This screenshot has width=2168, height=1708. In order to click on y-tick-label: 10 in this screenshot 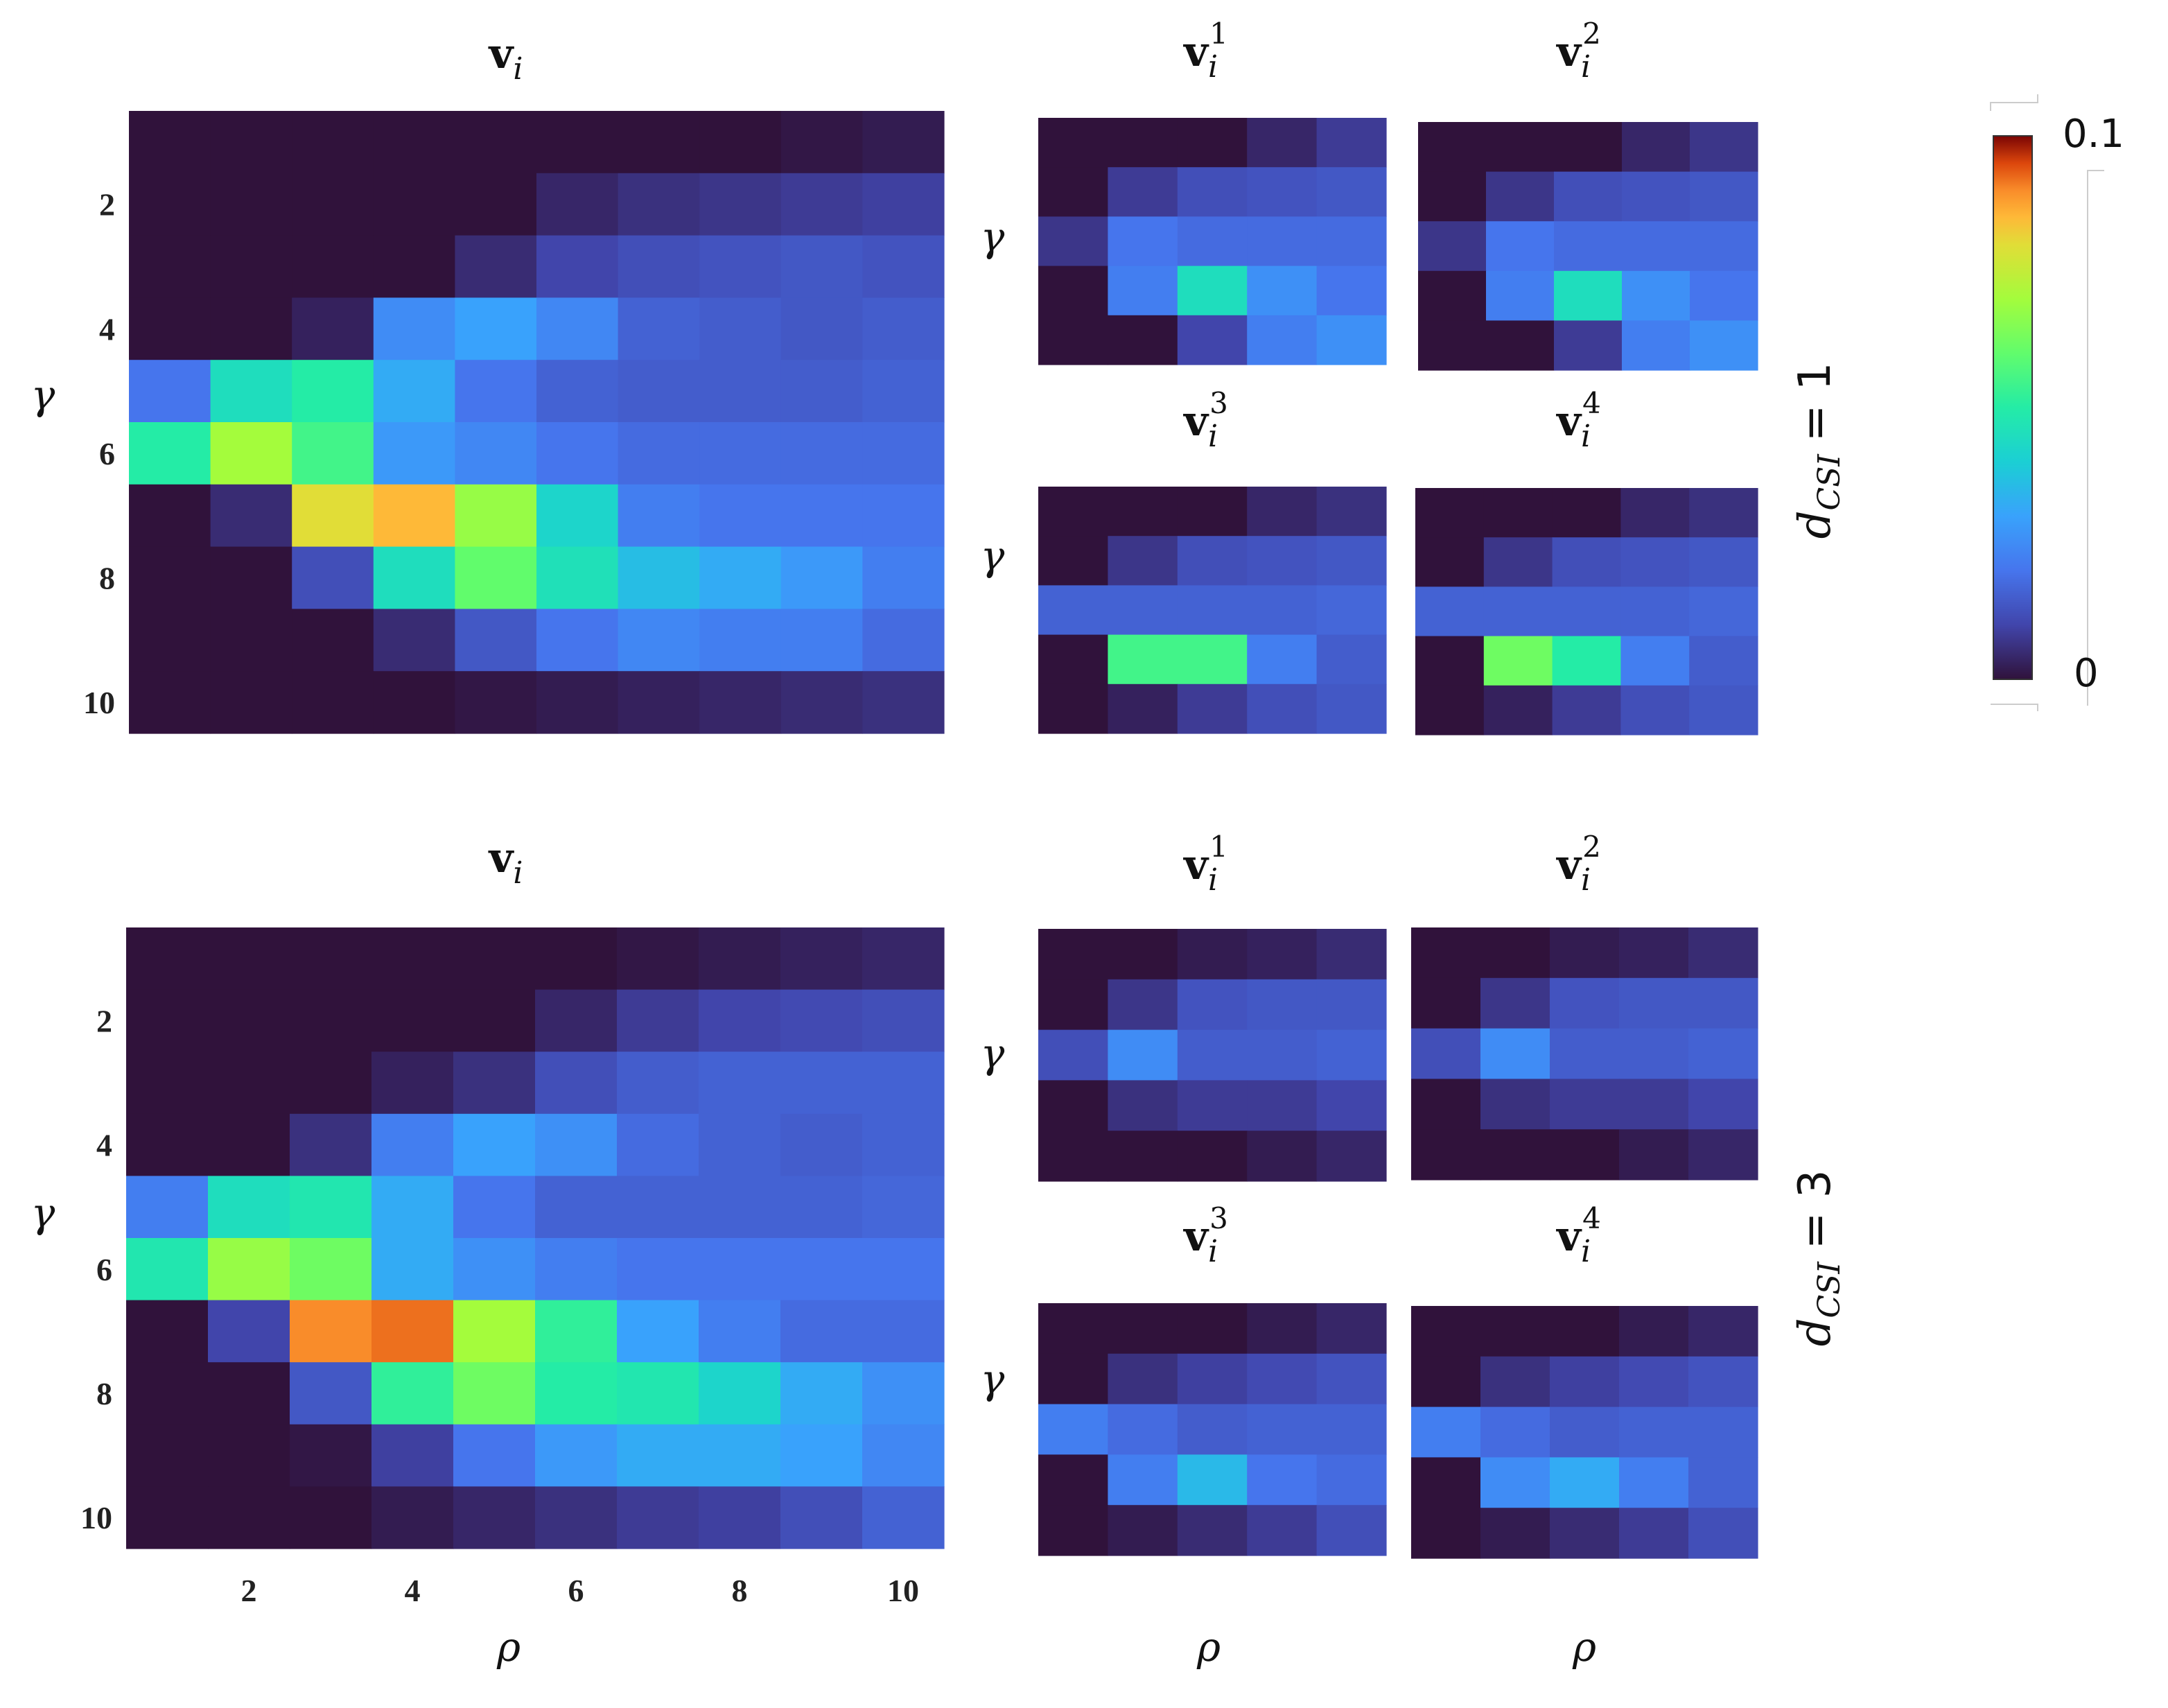, I will do `click(99, 702)`.